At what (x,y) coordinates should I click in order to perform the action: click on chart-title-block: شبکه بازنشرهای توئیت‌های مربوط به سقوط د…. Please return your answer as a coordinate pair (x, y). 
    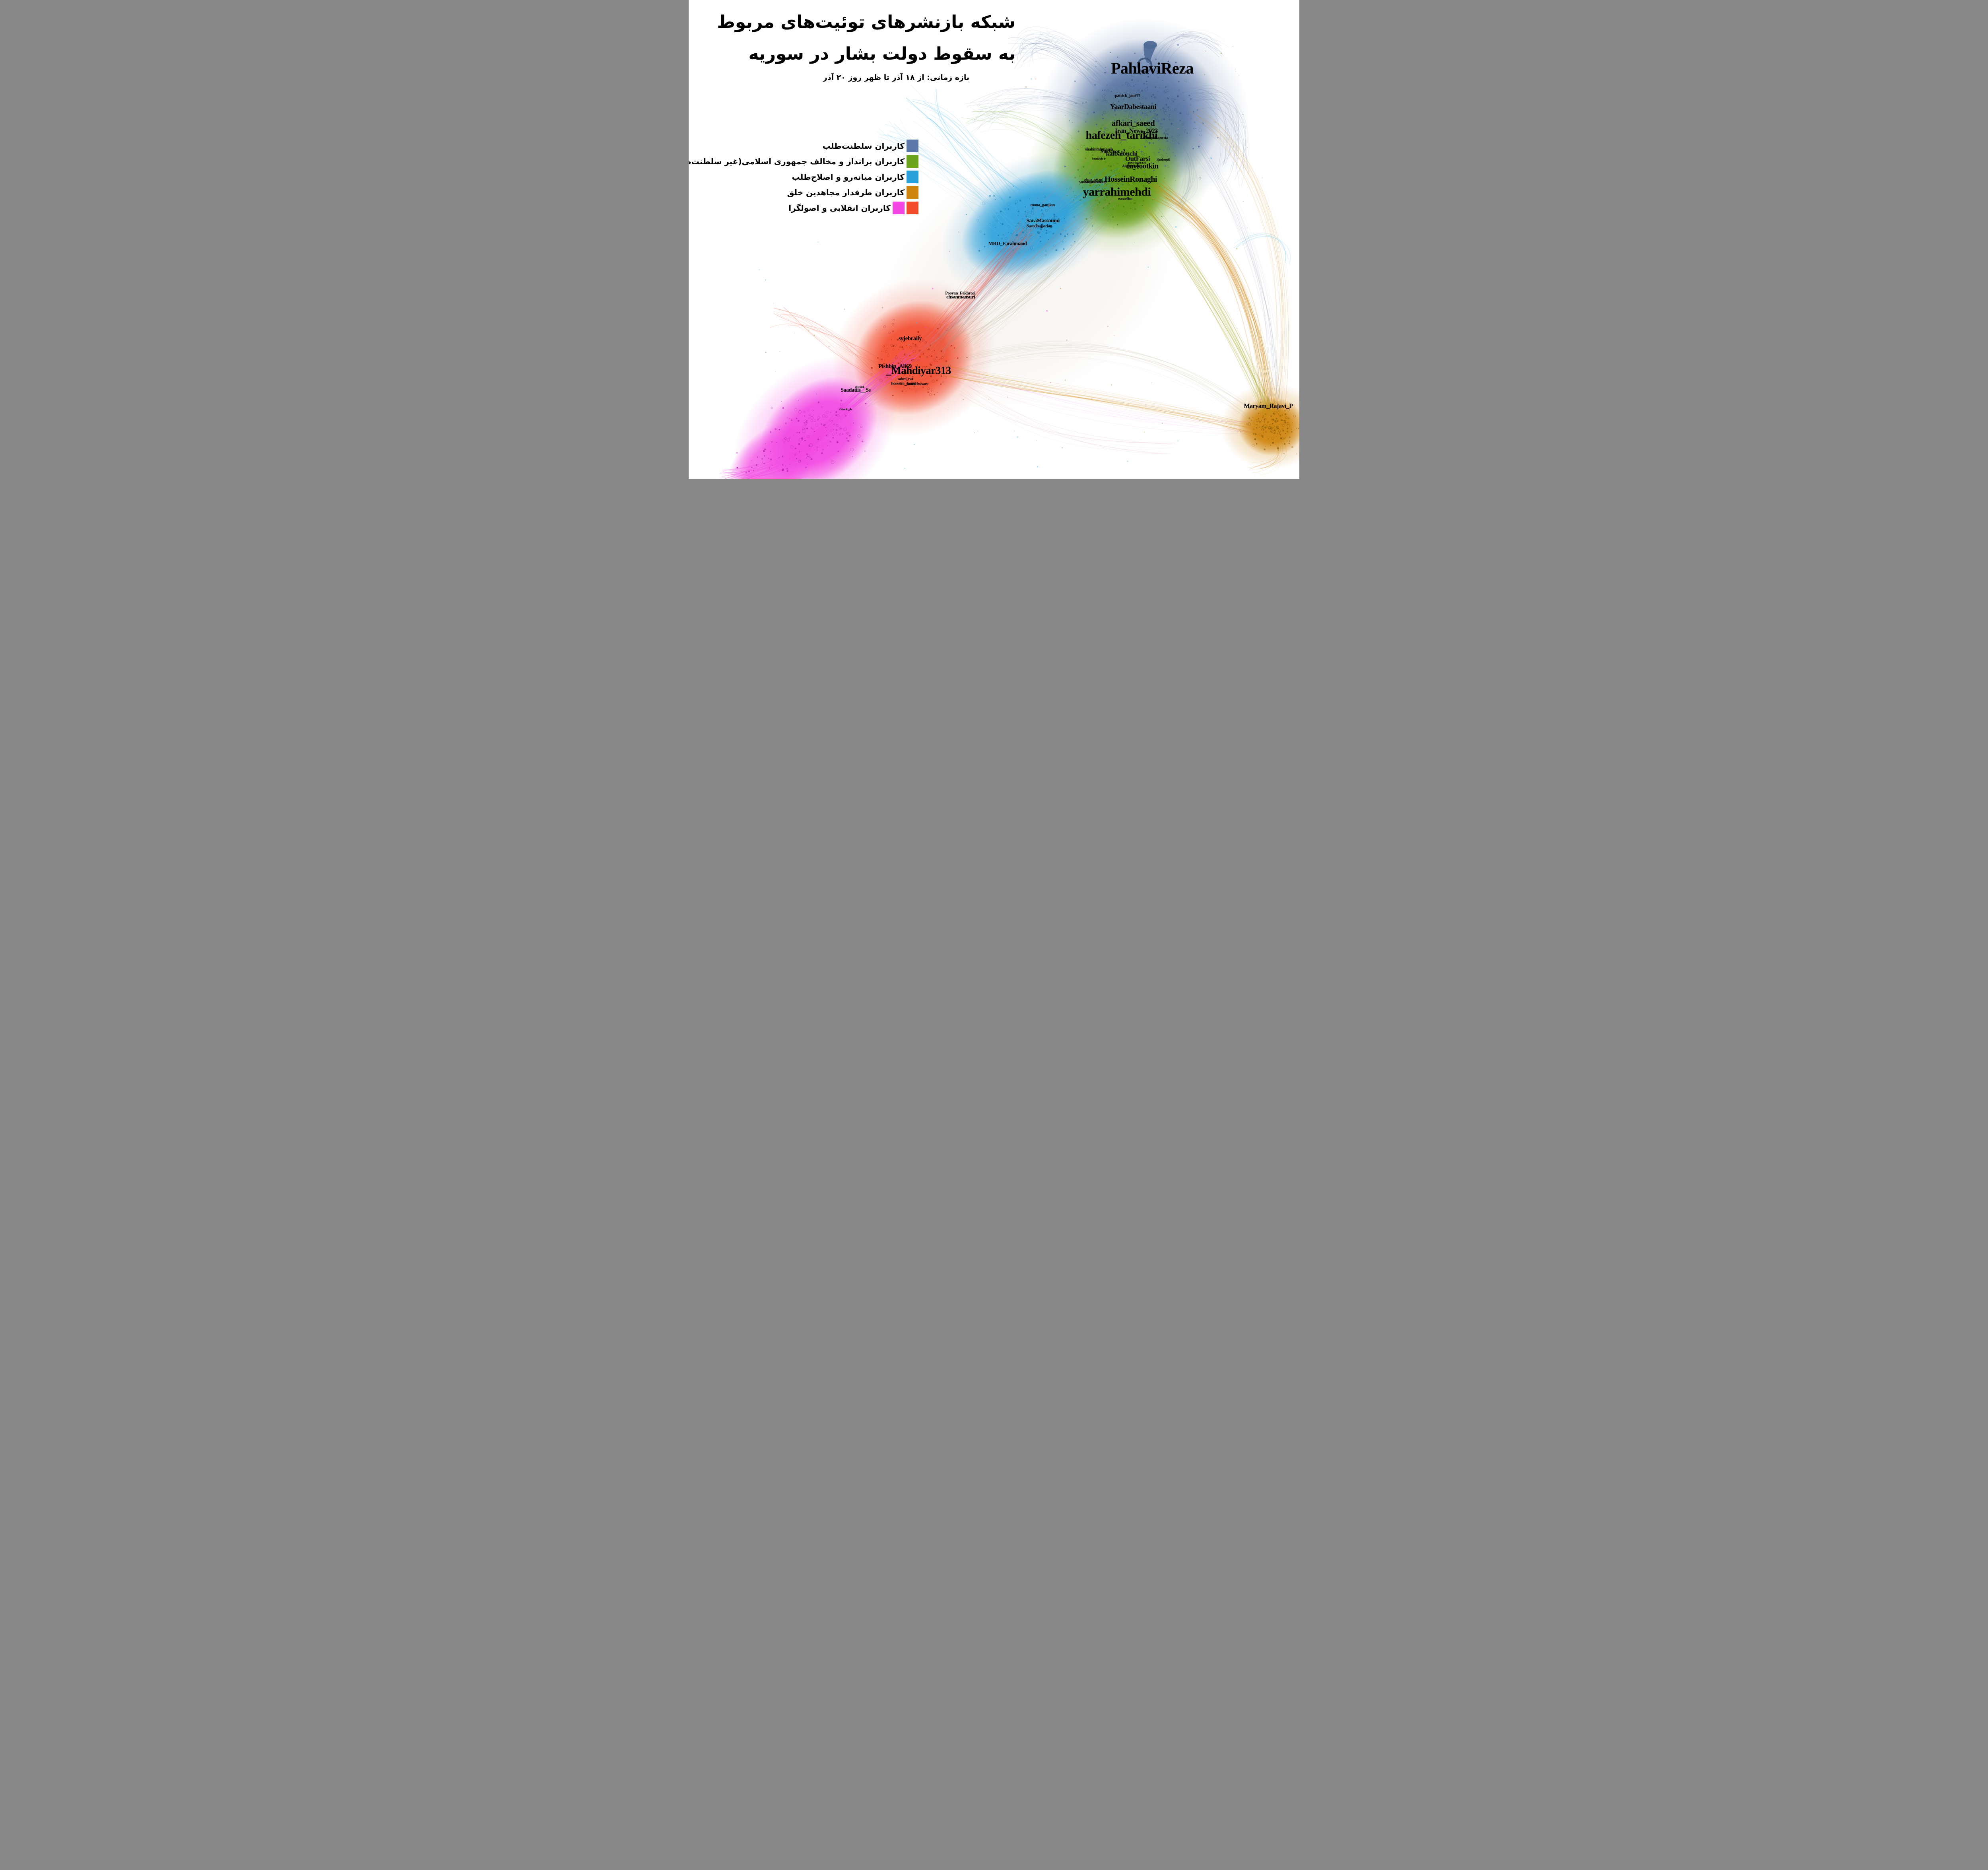
    Looking at the image, I should click on (866, 44).